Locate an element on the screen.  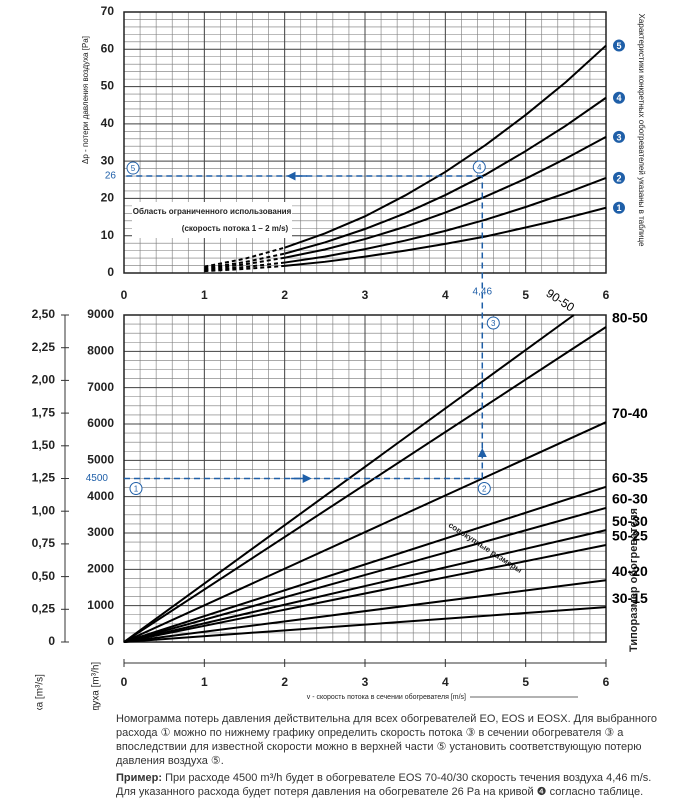
x-tick-label: 6 is located at coordinates (606, 295).